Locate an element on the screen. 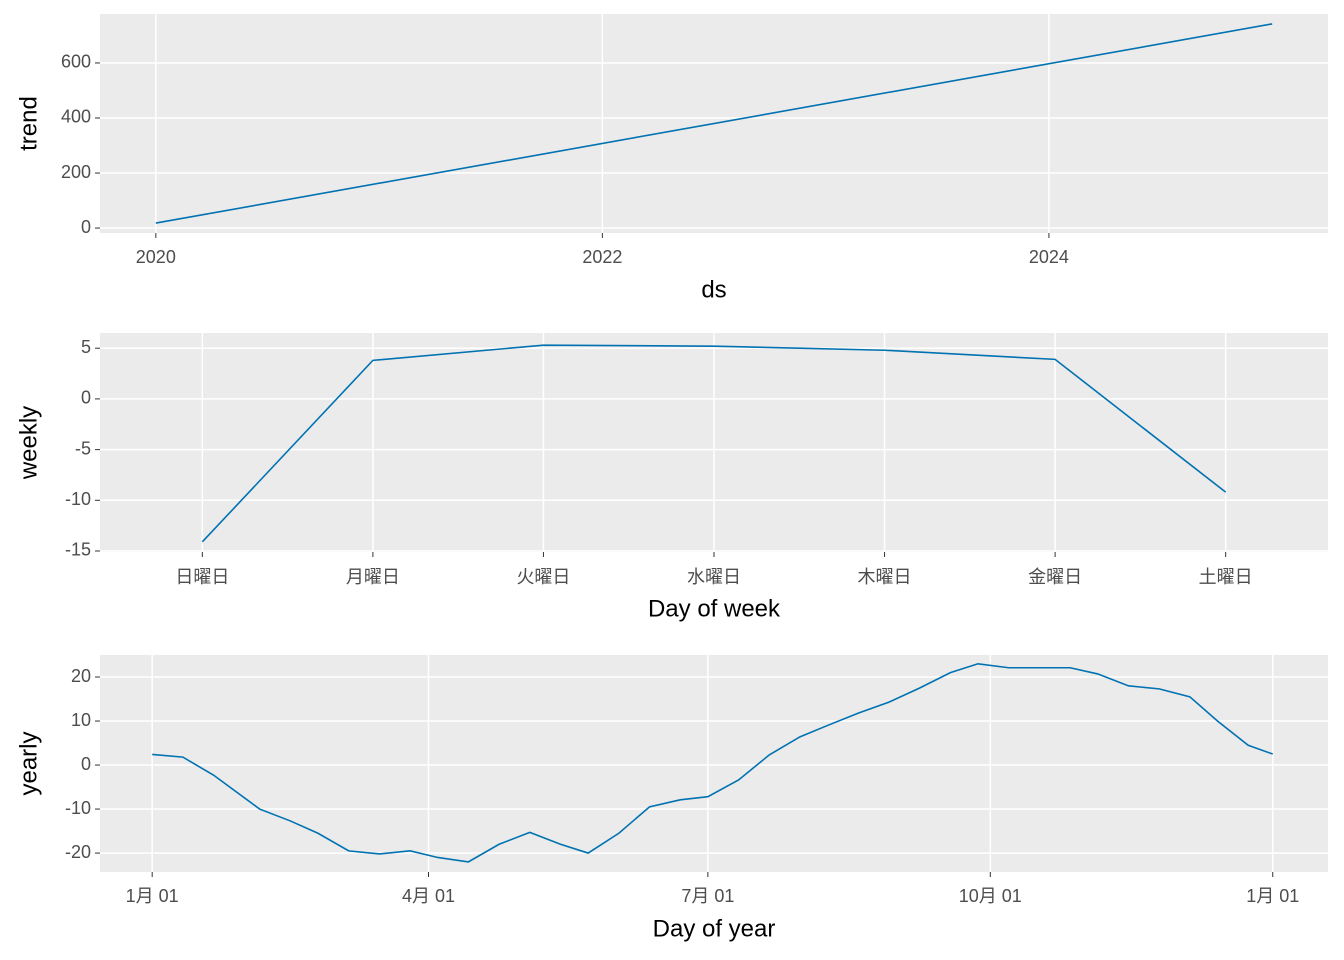 The image size is (1344, 960). x-axis-title: Day of week is located at coordinates (714, 608).